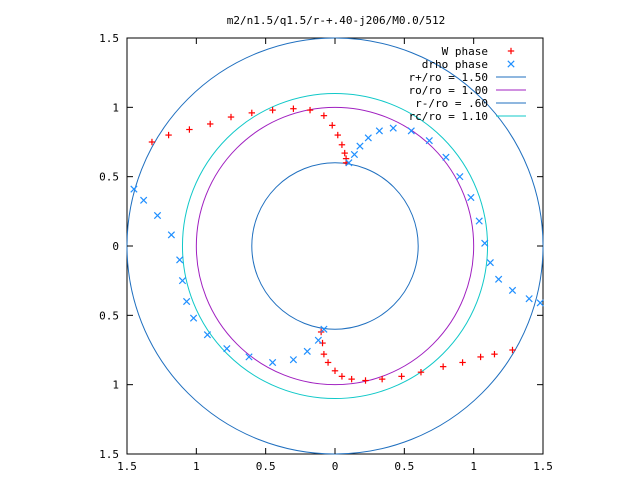 This screenshot has width=640, height=480. What do you see at coordinates (335, 466) in the screenshot?
I see `x-tick-label-3: 0` at bounding box center [335, 466].